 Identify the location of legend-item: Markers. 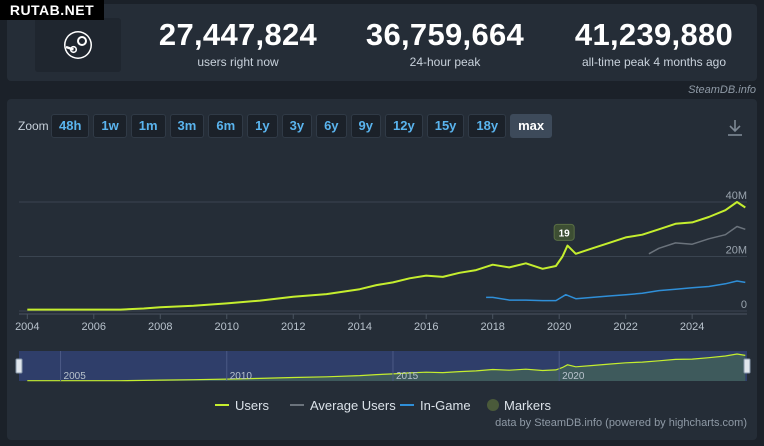
(519, 405).